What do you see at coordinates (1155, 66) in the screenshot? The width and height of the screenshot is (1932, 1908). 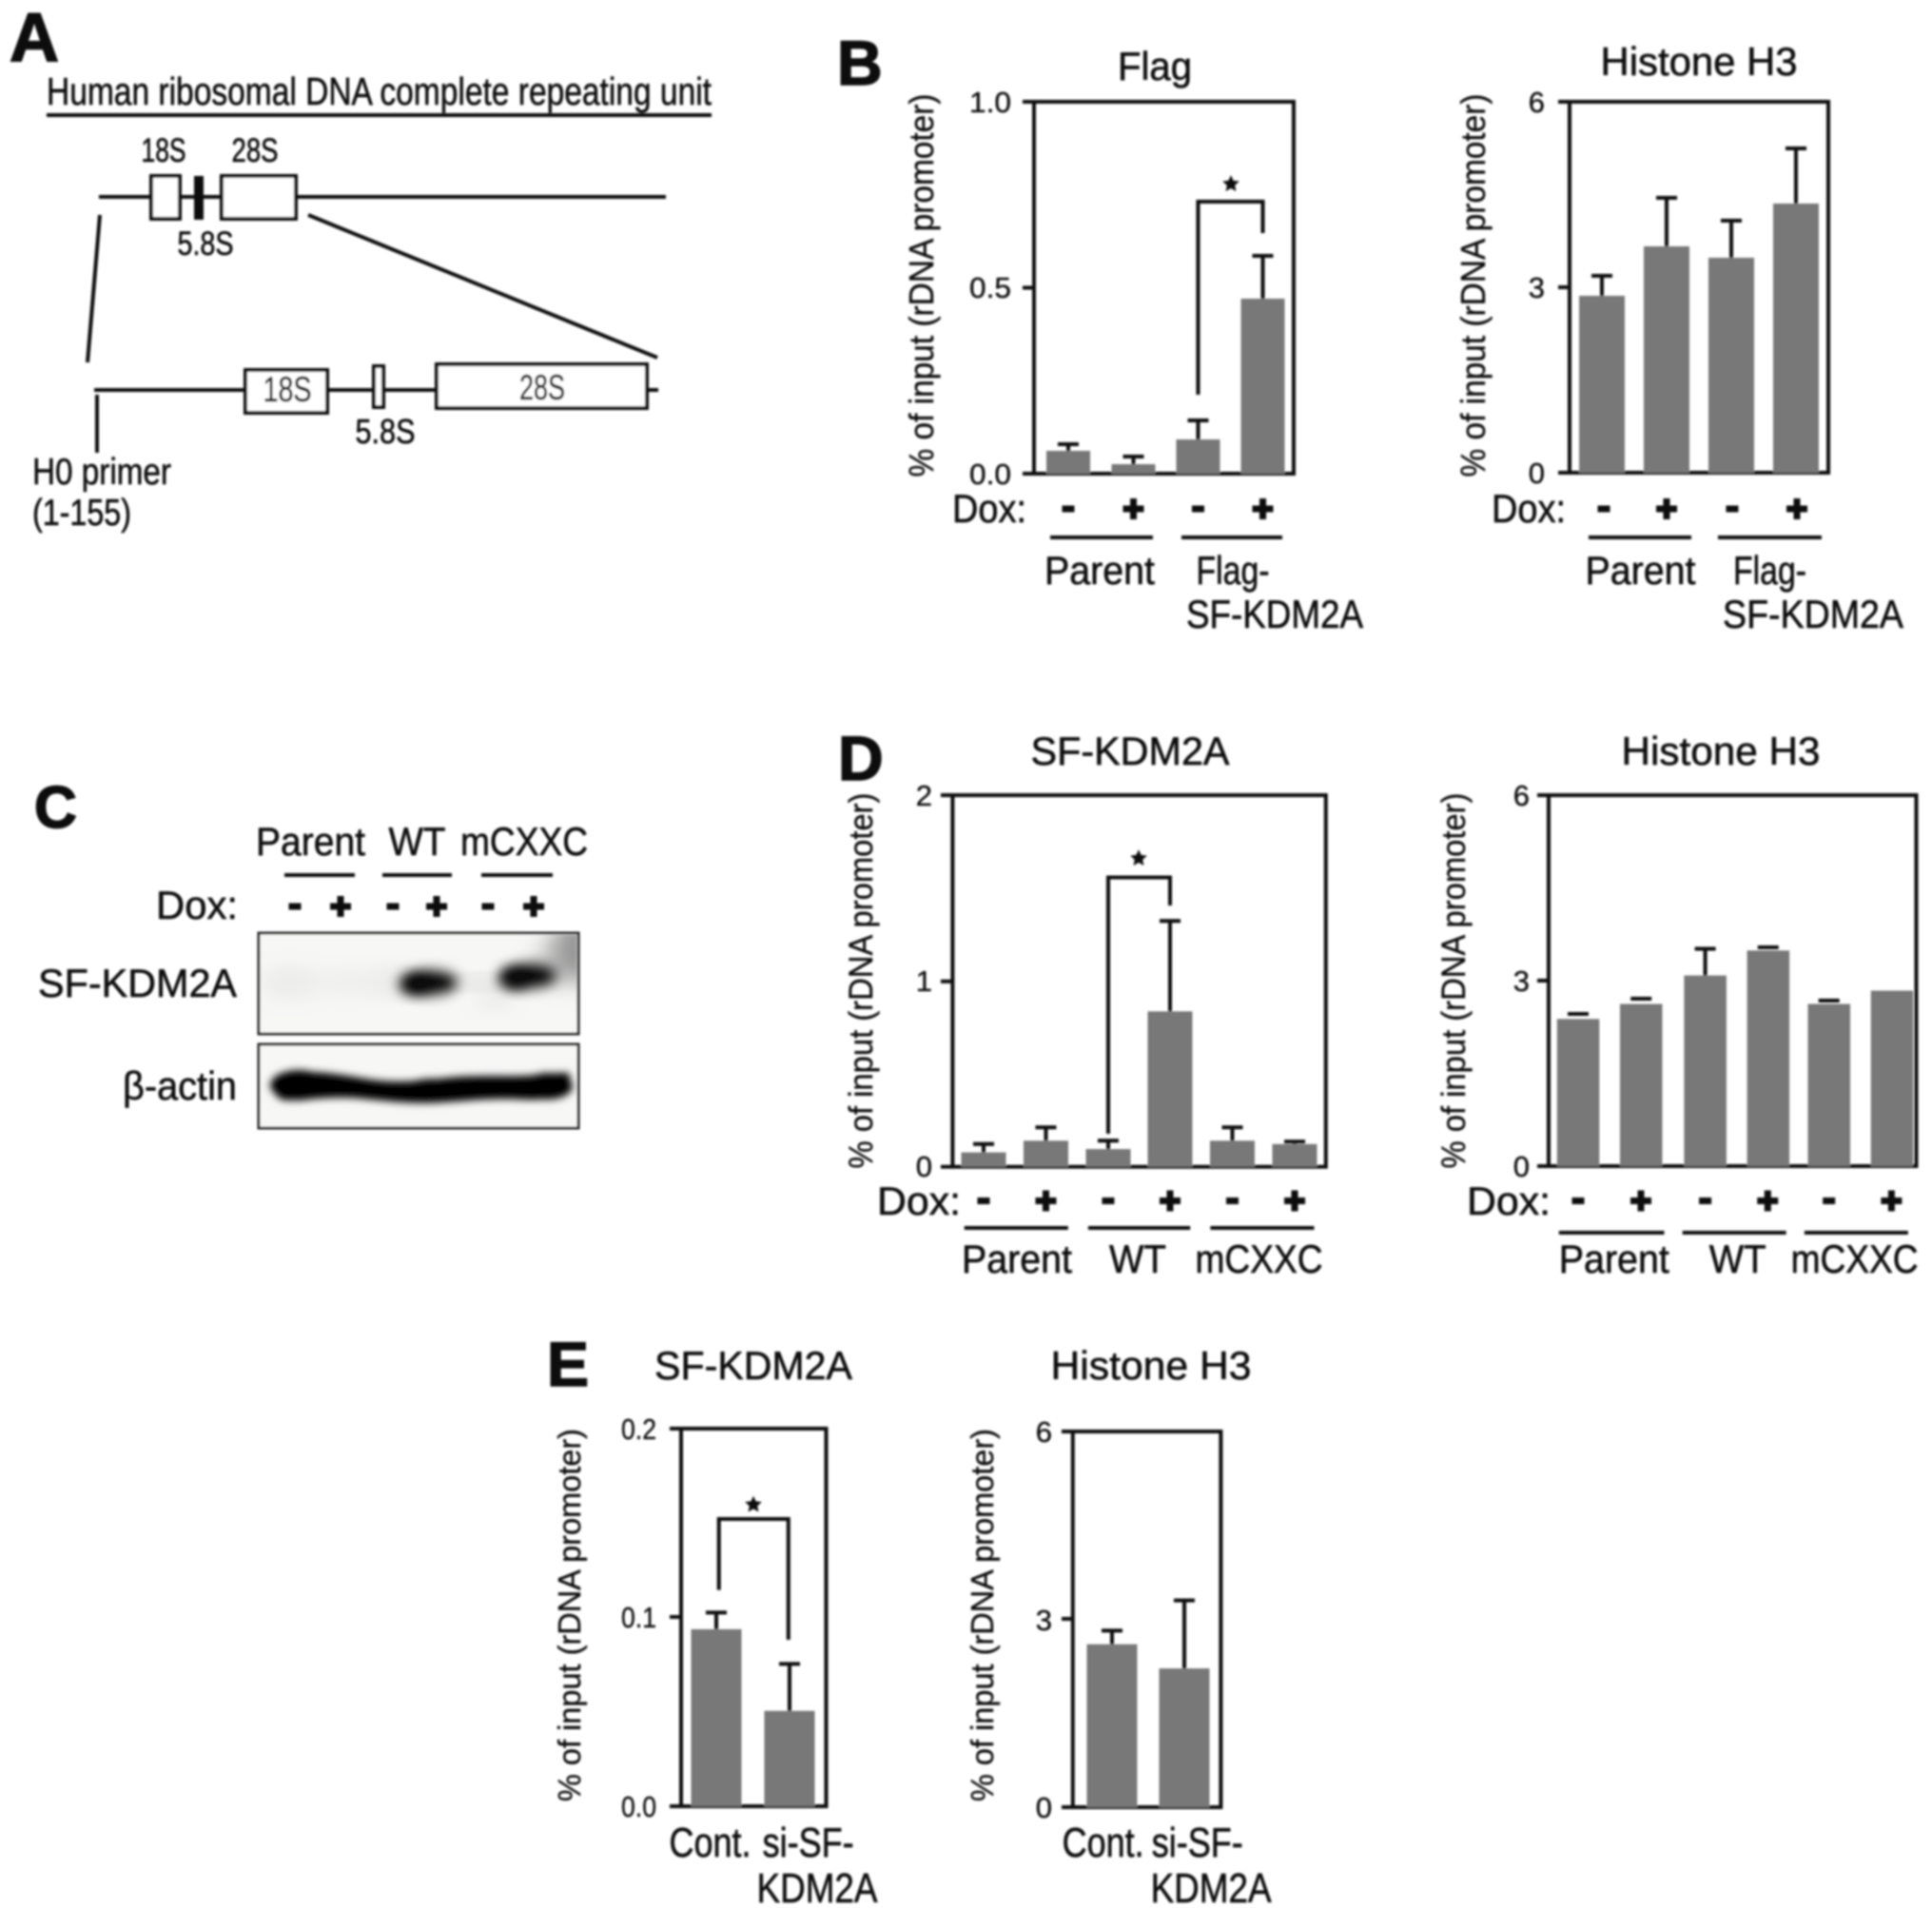 I see `svg-text: Flag` at bounding box center [1155, 66].